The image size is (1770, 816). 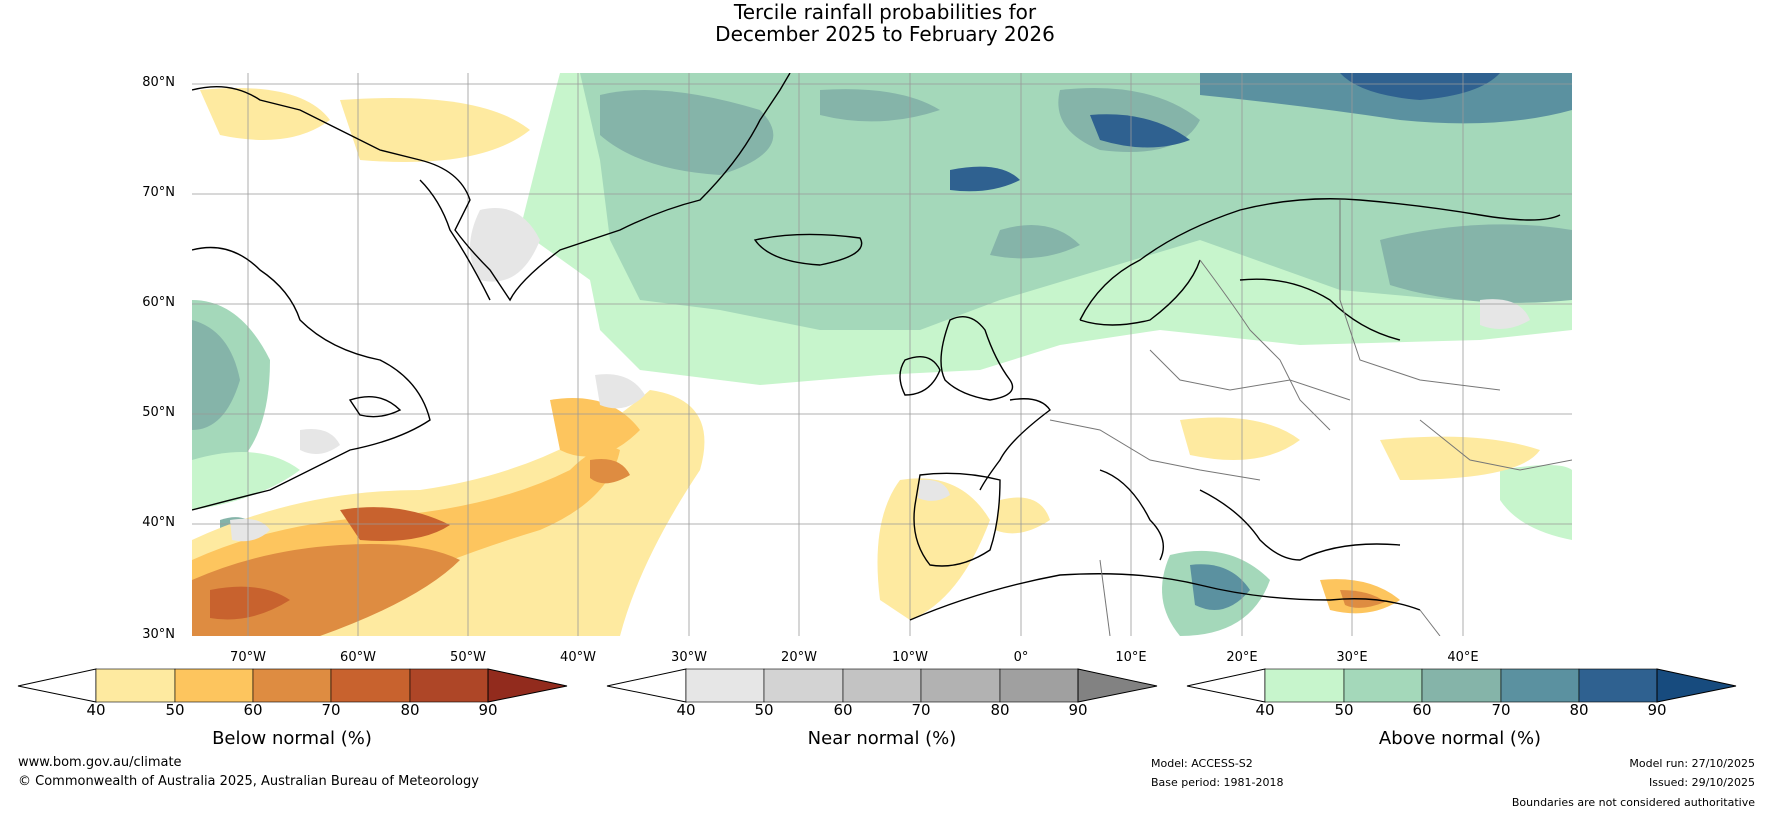 I want to click on cb-near-tick: 80, so click(x=1000, y=710).